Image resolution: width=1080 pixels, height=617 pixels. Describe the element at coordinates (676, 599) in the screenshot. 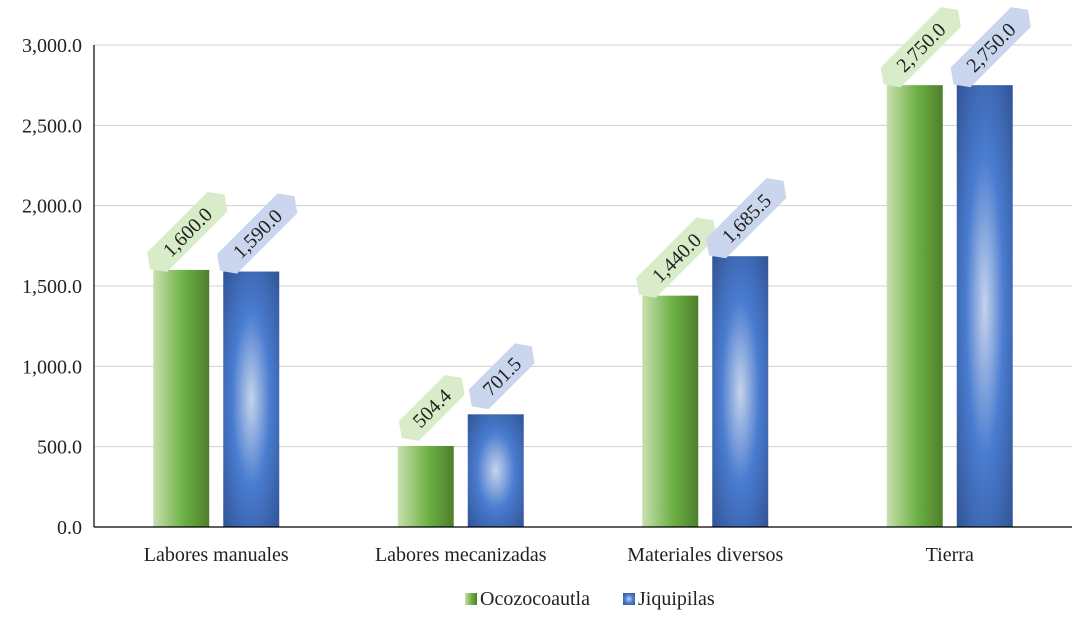

I see `legend-label: Jiquipilas` at that location.